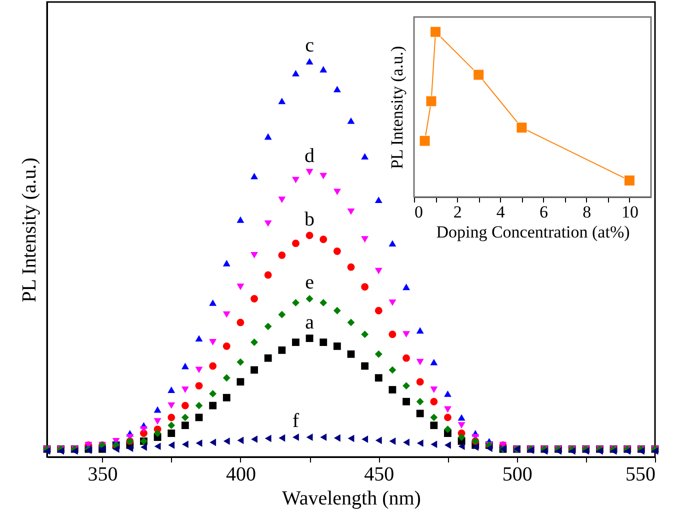  Describe the element at coordinates (351, 499) in the screenshot. I see `x-axis-title: Wavelength (nm)` at that location.